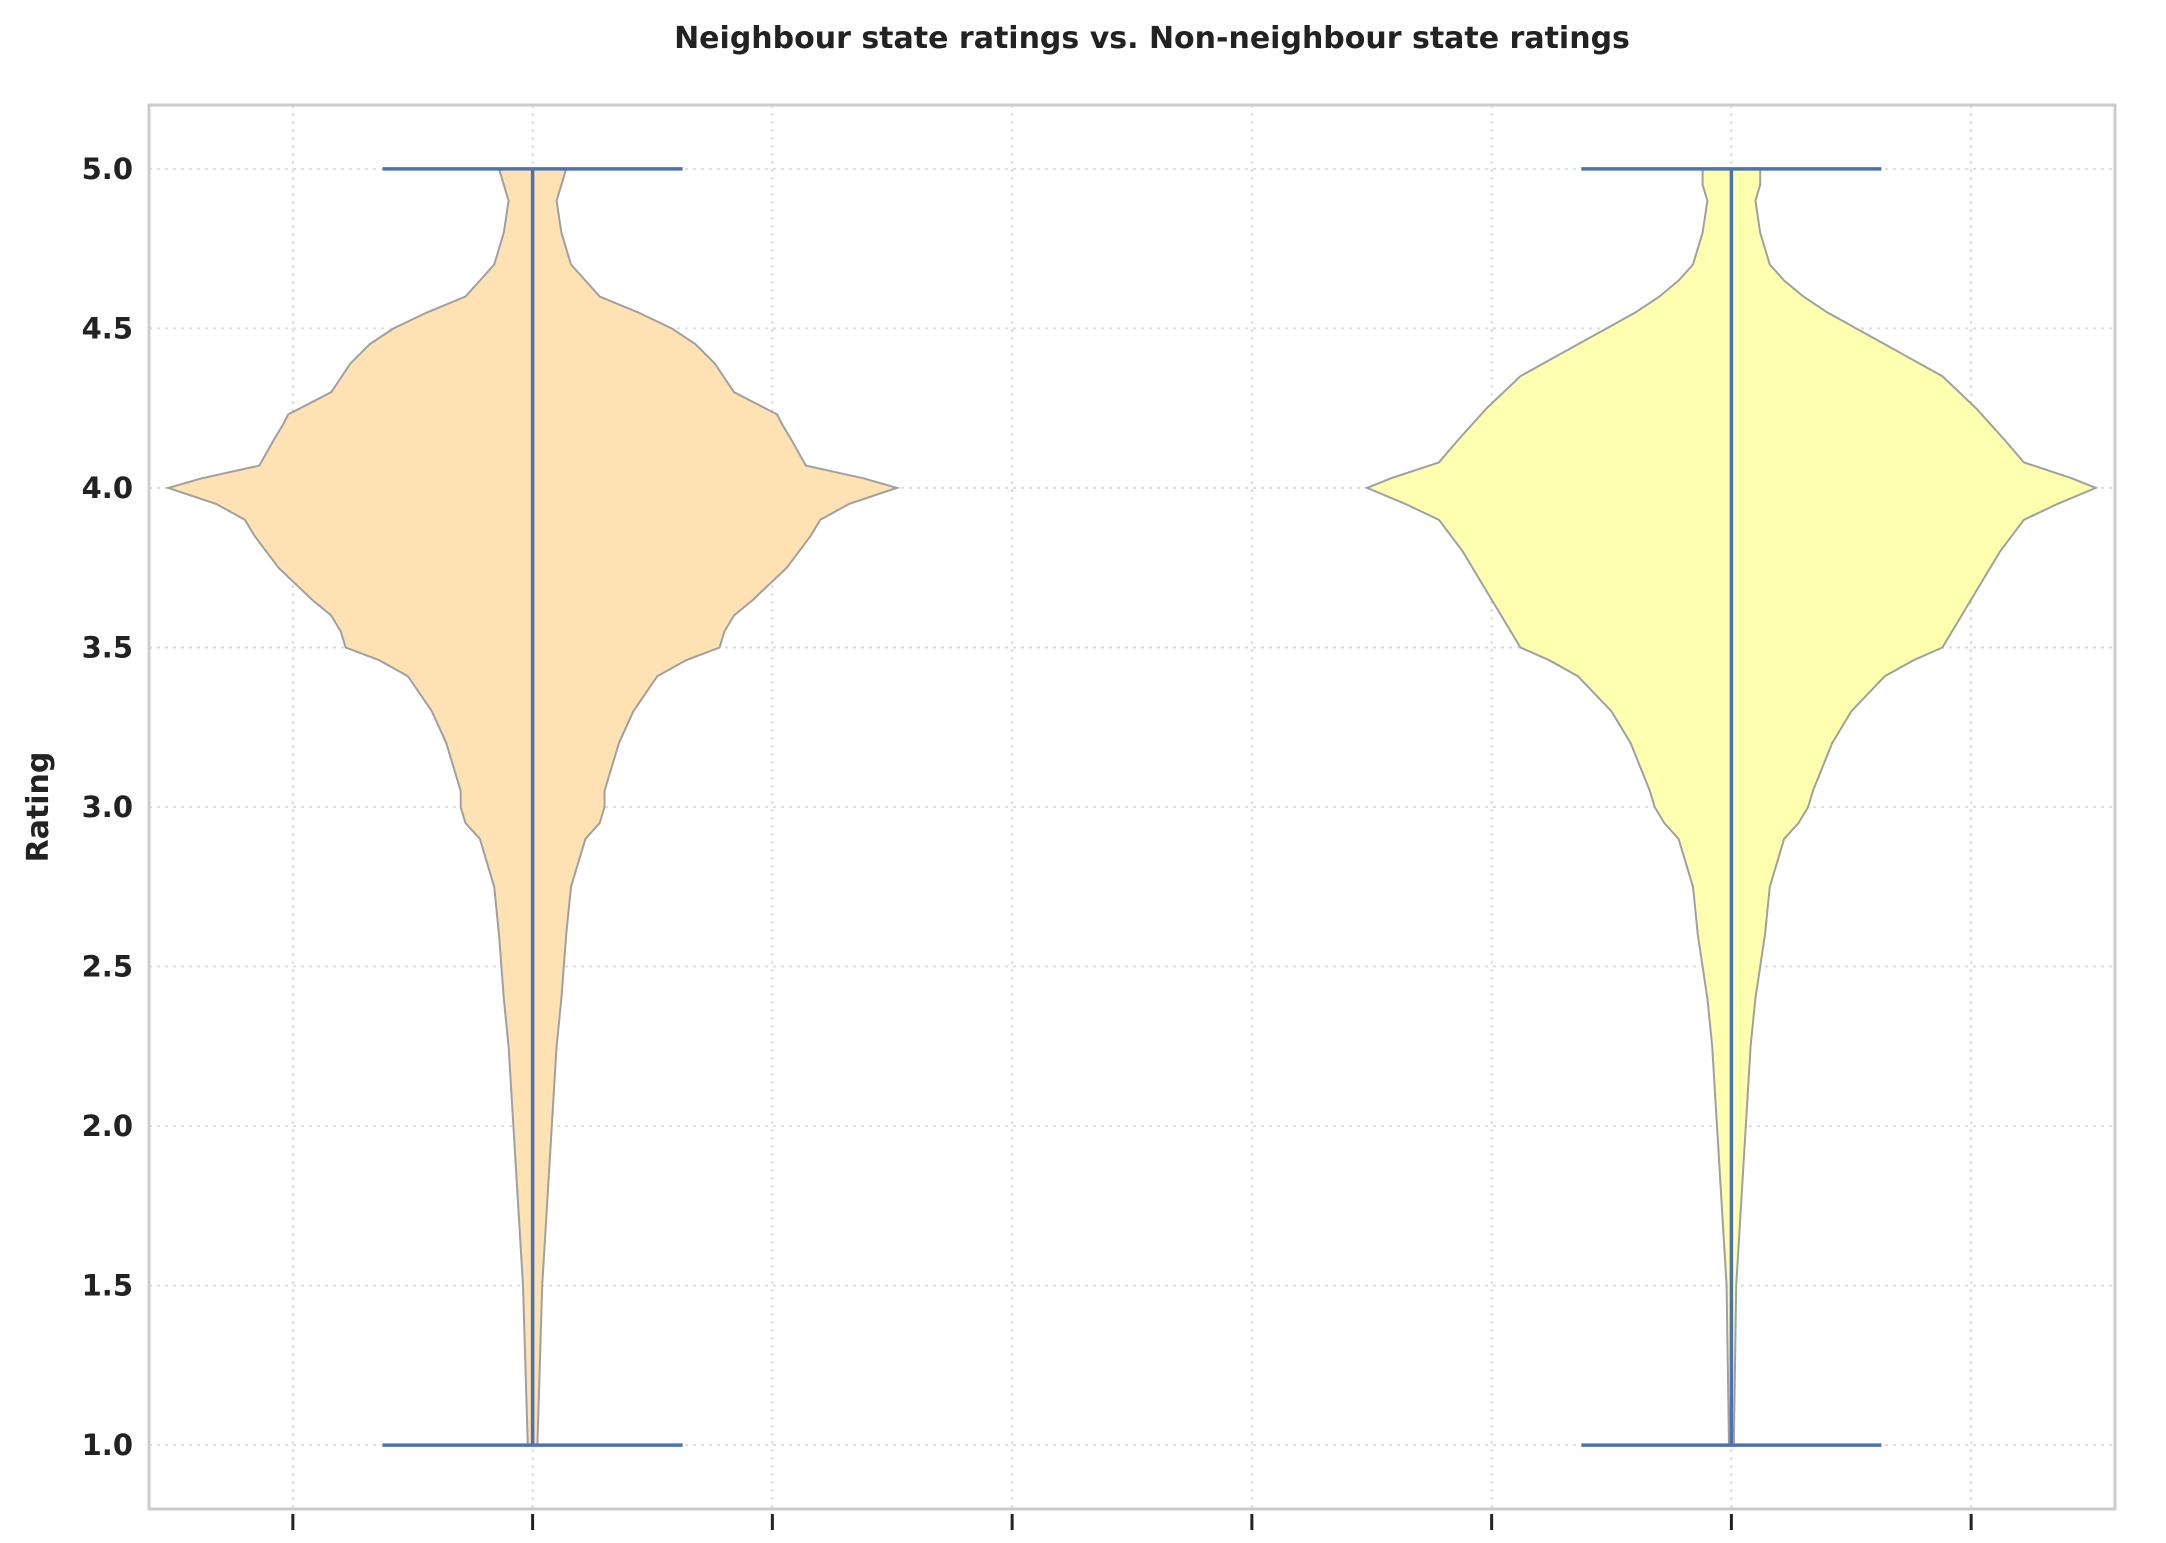 The width and height of the screenshot is (2166, 1543). I want to click on y-tick-label: 3.0, so click(107, 807).